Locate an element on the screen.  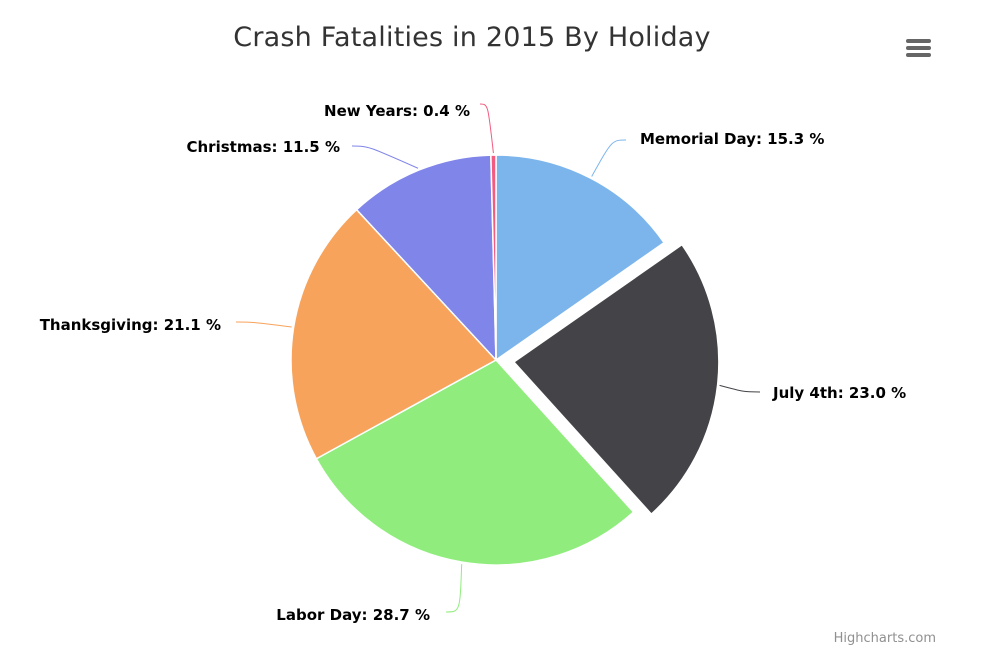
connector-christmas is located at coordinates (385, 157).